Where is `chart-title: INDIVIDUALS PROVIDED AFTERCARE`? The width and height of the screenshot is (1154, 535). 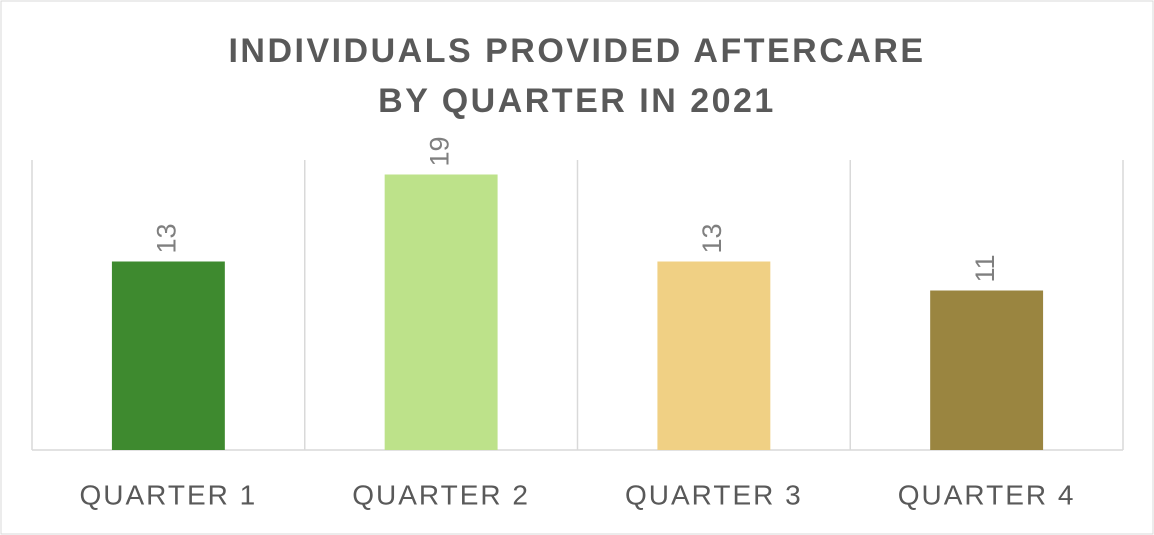
chart-title: INDIVIDUALS PROVIDED AFTERCARE is located at coordinates (576, 51).